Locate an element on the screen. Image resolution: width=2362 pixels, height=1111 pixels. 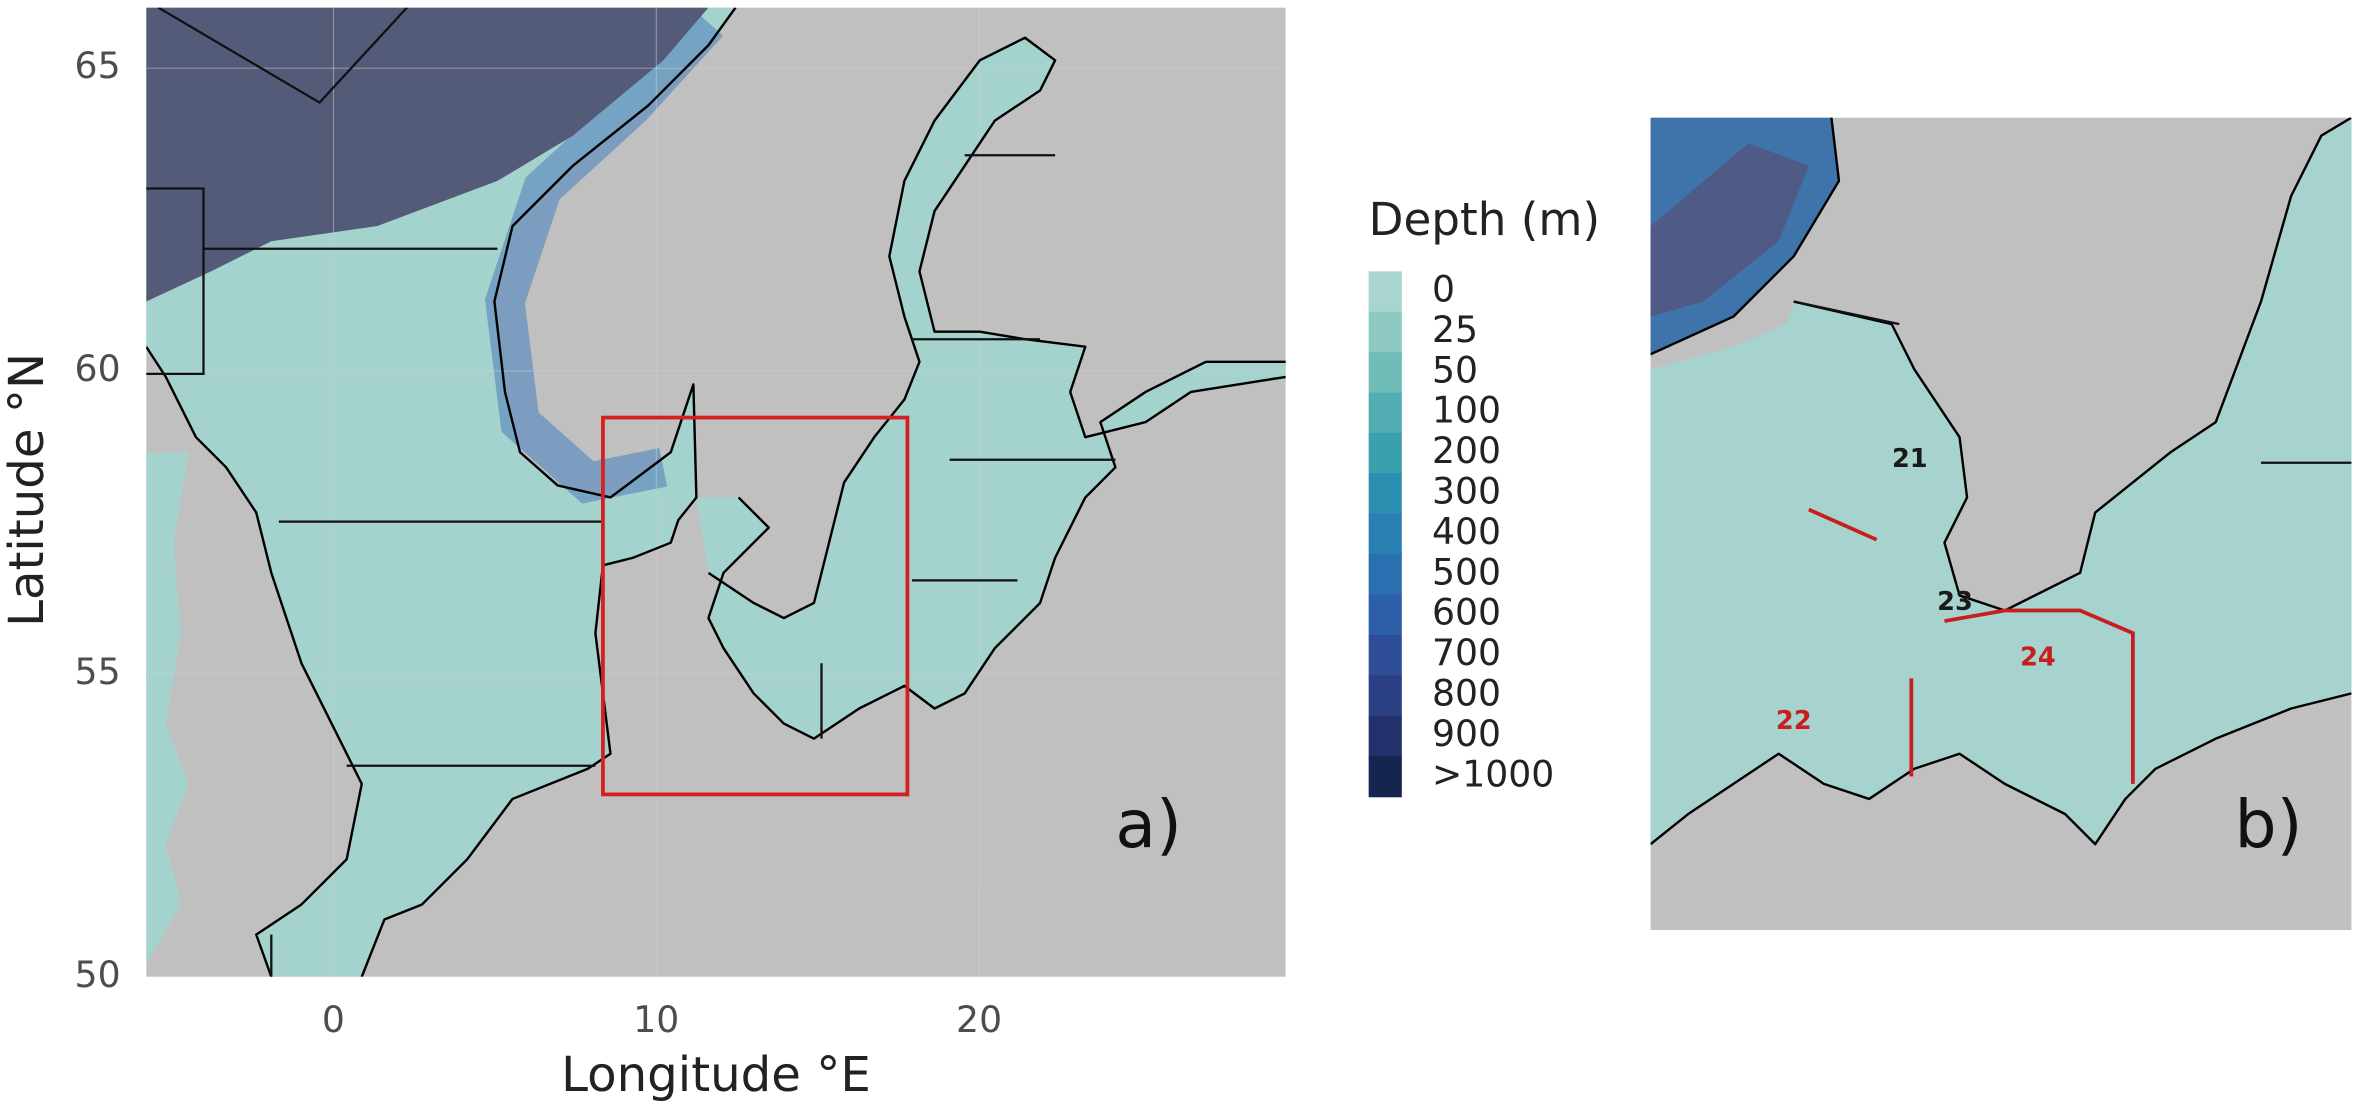
legend-label: 0 is located at coordinates (1443, 289).